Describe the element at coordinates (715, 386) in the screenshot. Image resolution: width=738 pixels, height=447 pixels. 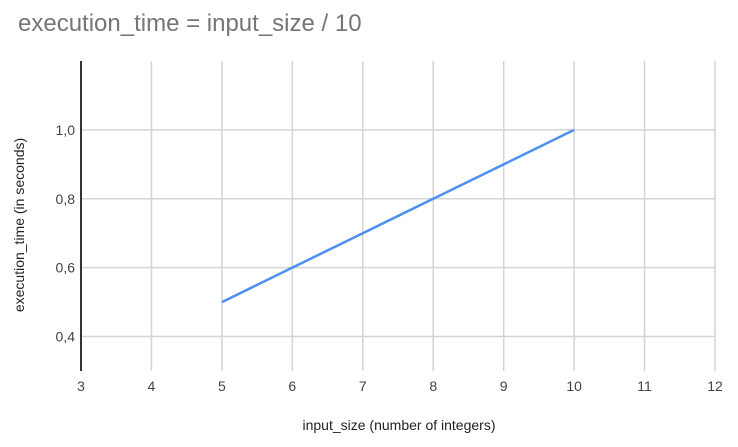
I see `x-tick-label: 12` at that location.